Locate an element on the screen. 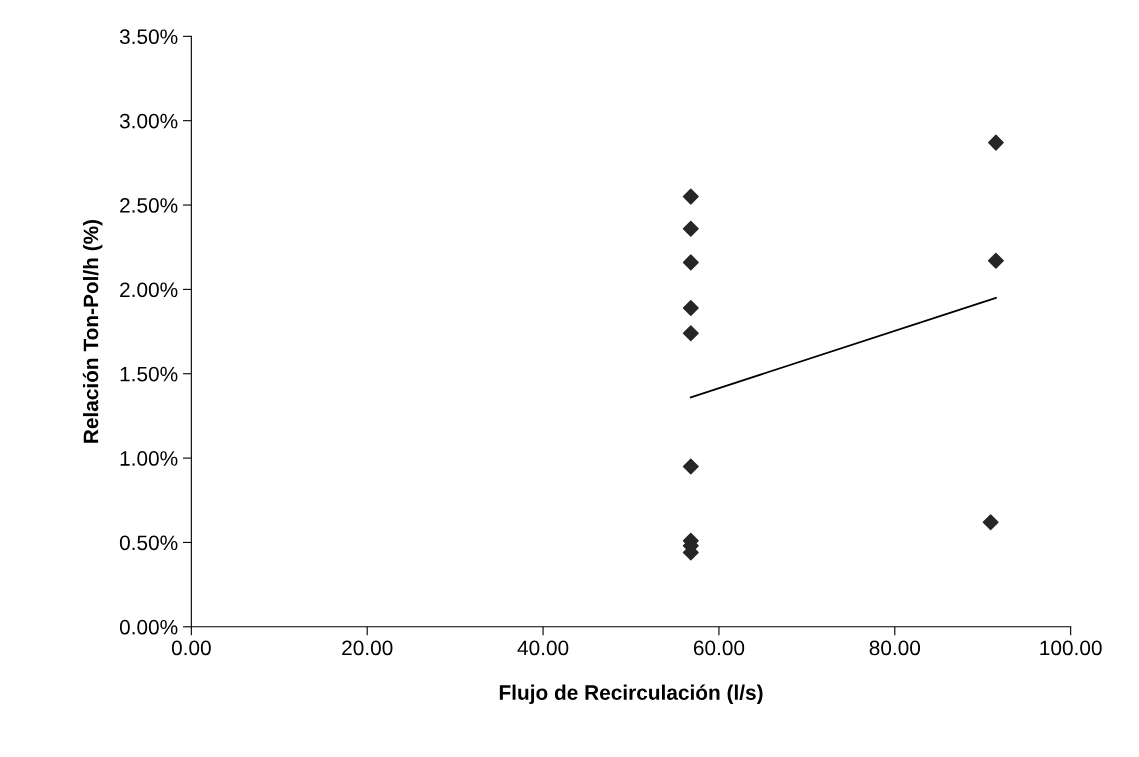 The width and height of the screenshot is (1139, 757). y-tick-label: 1.00% is located at coordinates (149, 458).